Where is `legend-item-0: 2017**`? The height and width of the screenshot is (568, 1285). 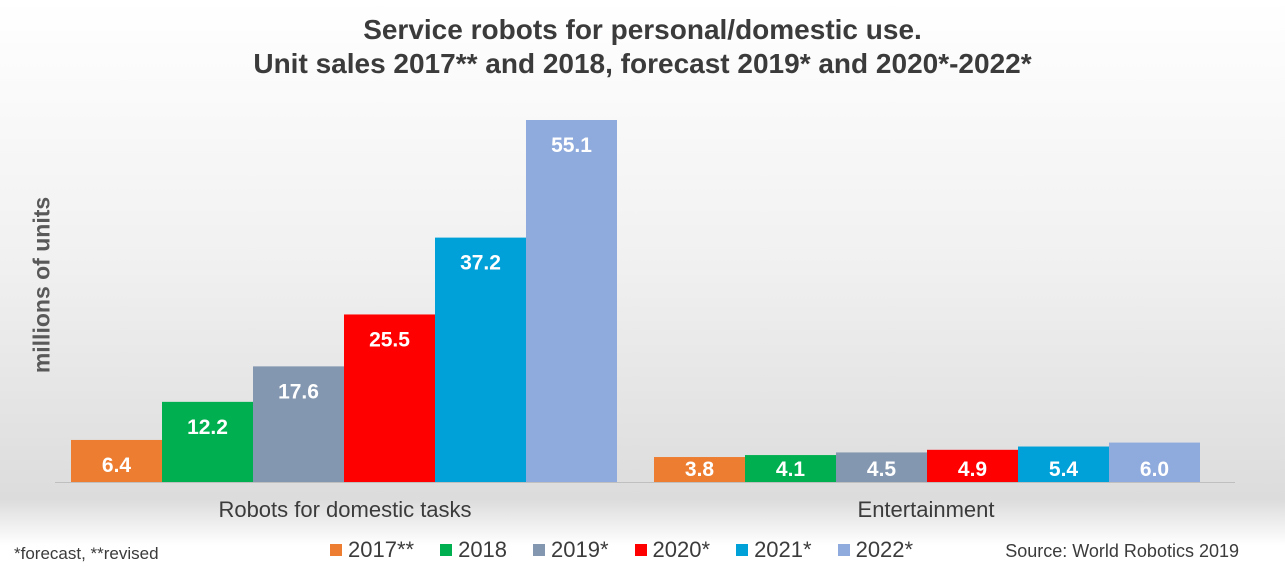
legend-item-0: 2017** is located at coordinates (372, 550).